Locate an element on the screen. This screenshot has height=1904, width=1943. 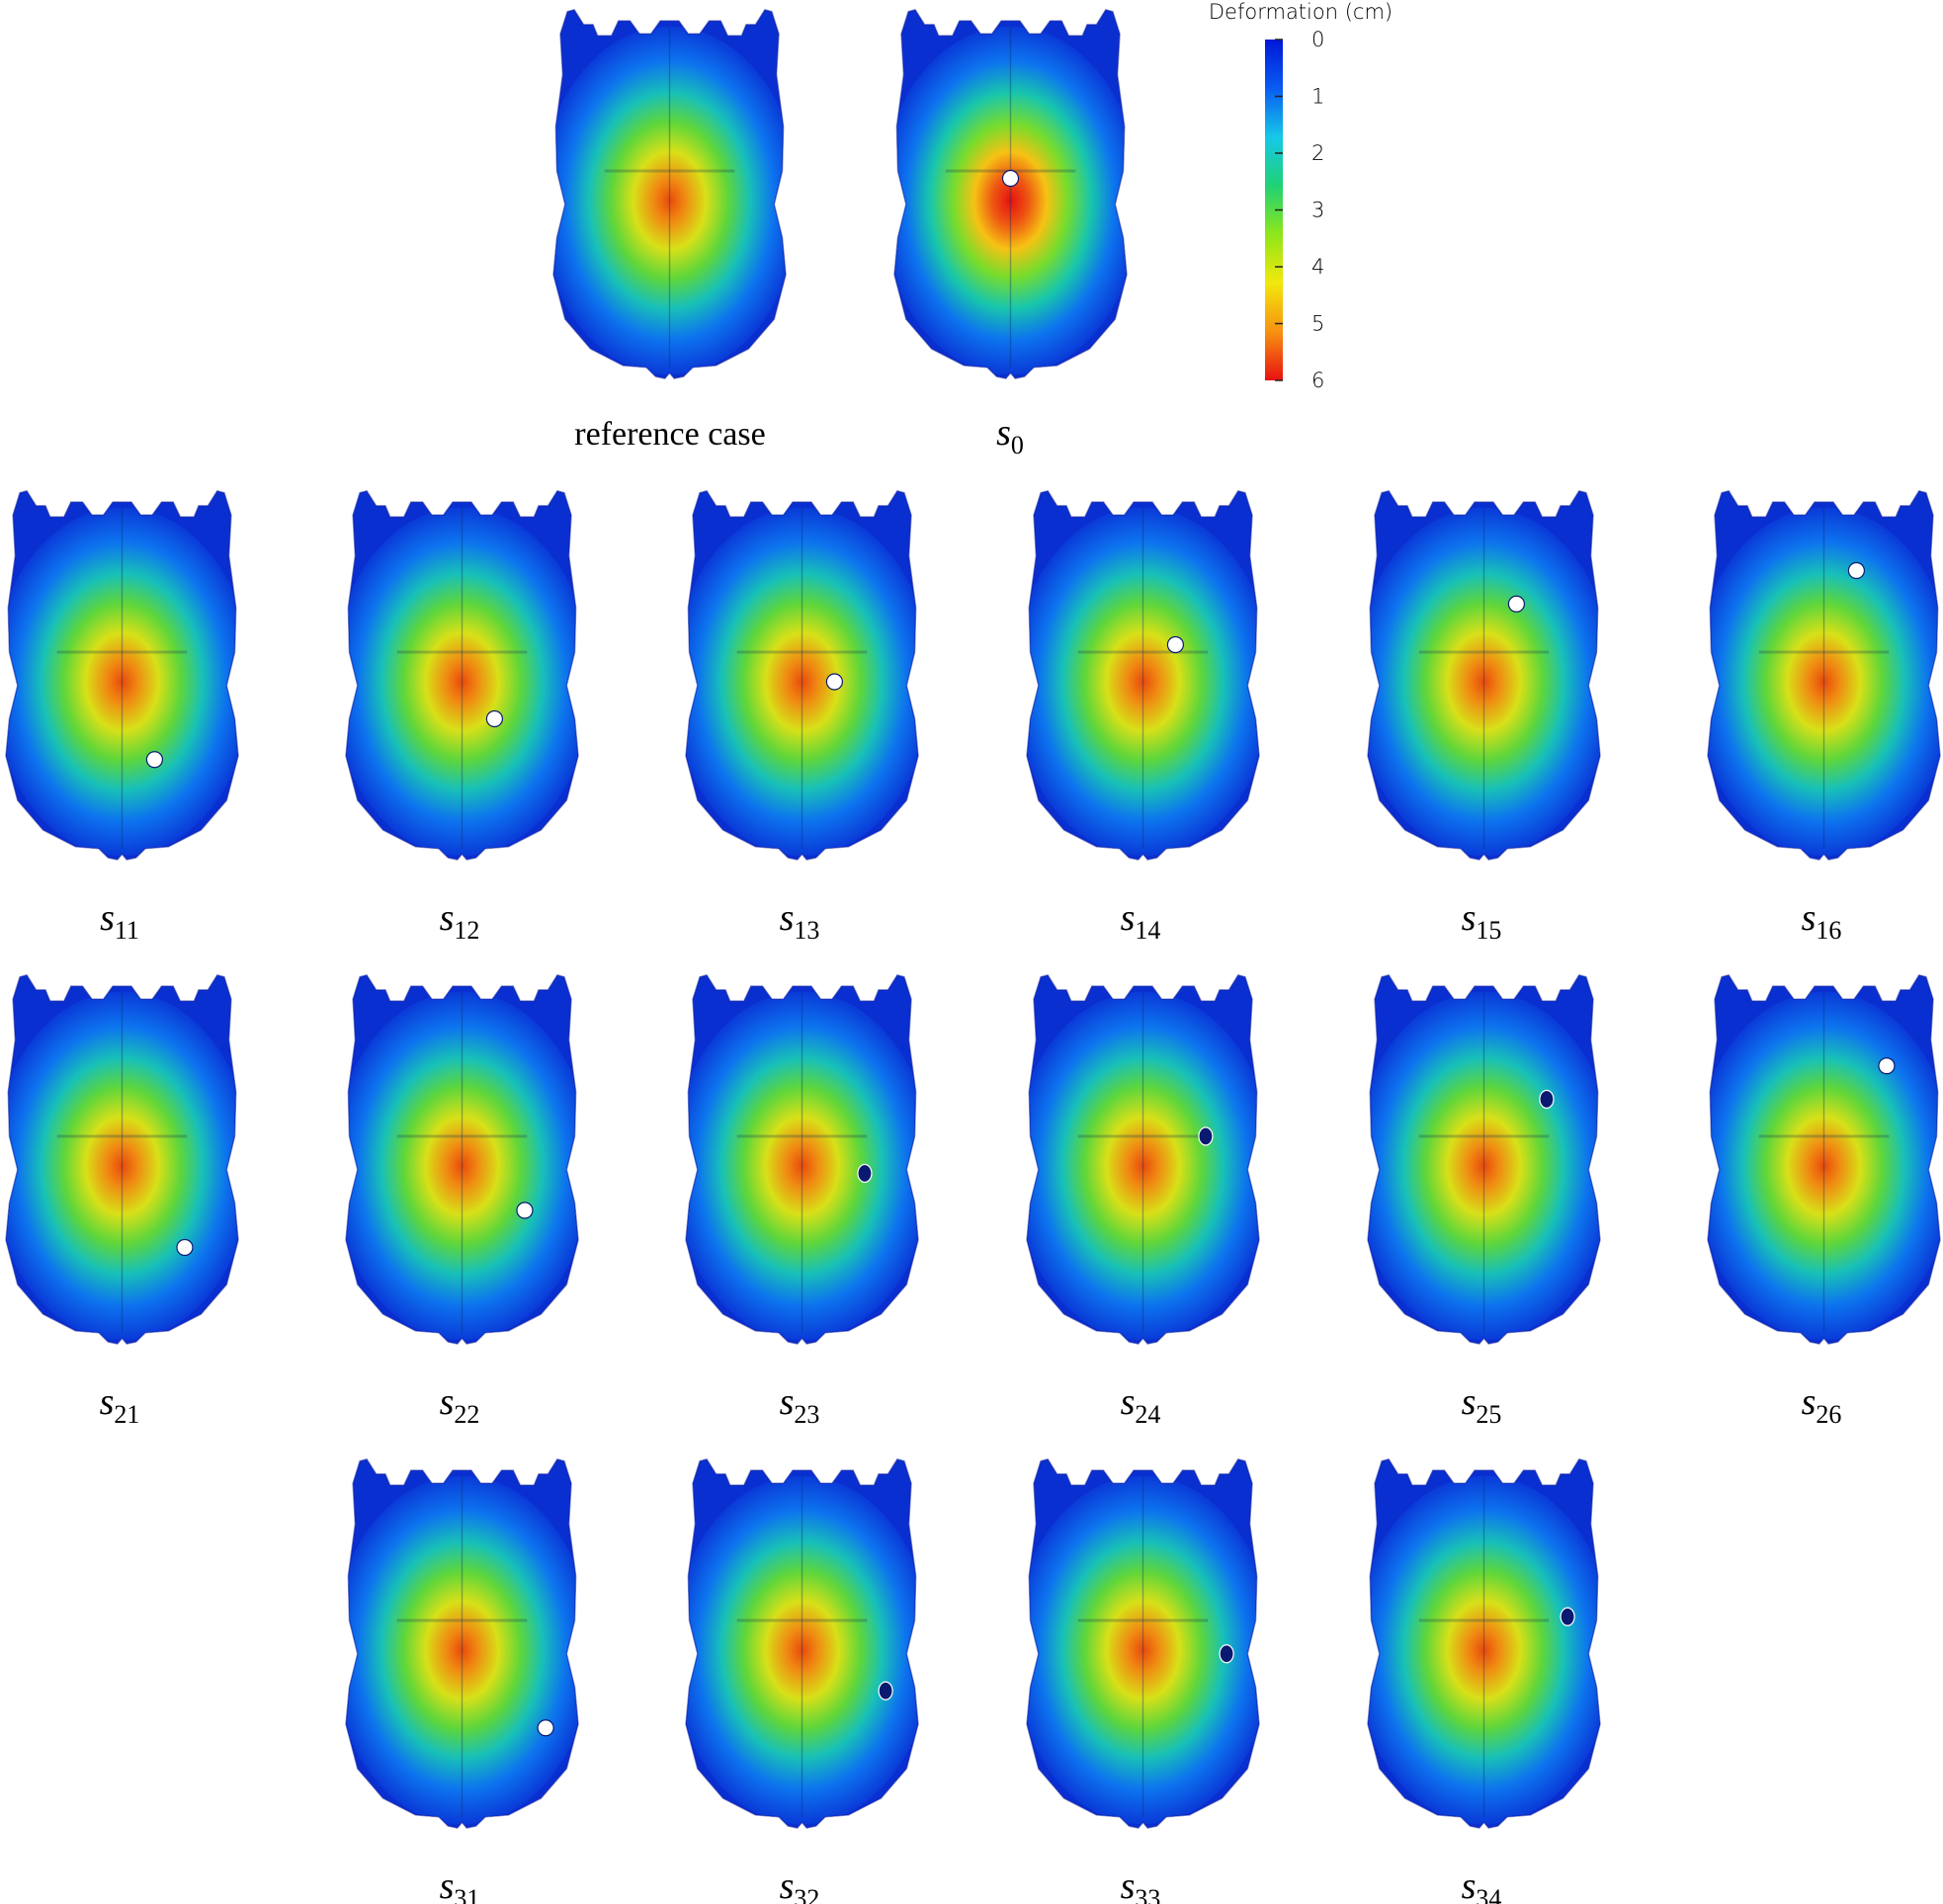
panel-ref: reference case is located at coordinates (669, 231).